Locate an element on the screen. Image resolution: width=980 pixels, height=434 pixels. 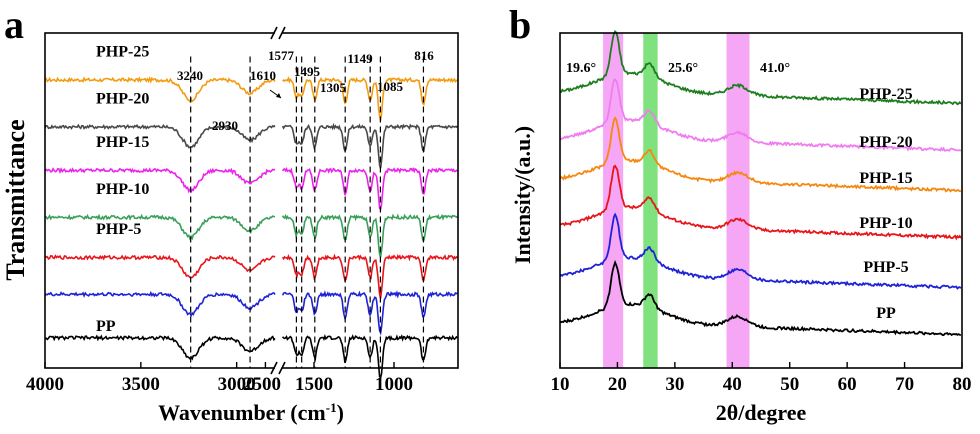
panel-a-series-label-php-15: PHP-15 is located at coordinates (122, 142).